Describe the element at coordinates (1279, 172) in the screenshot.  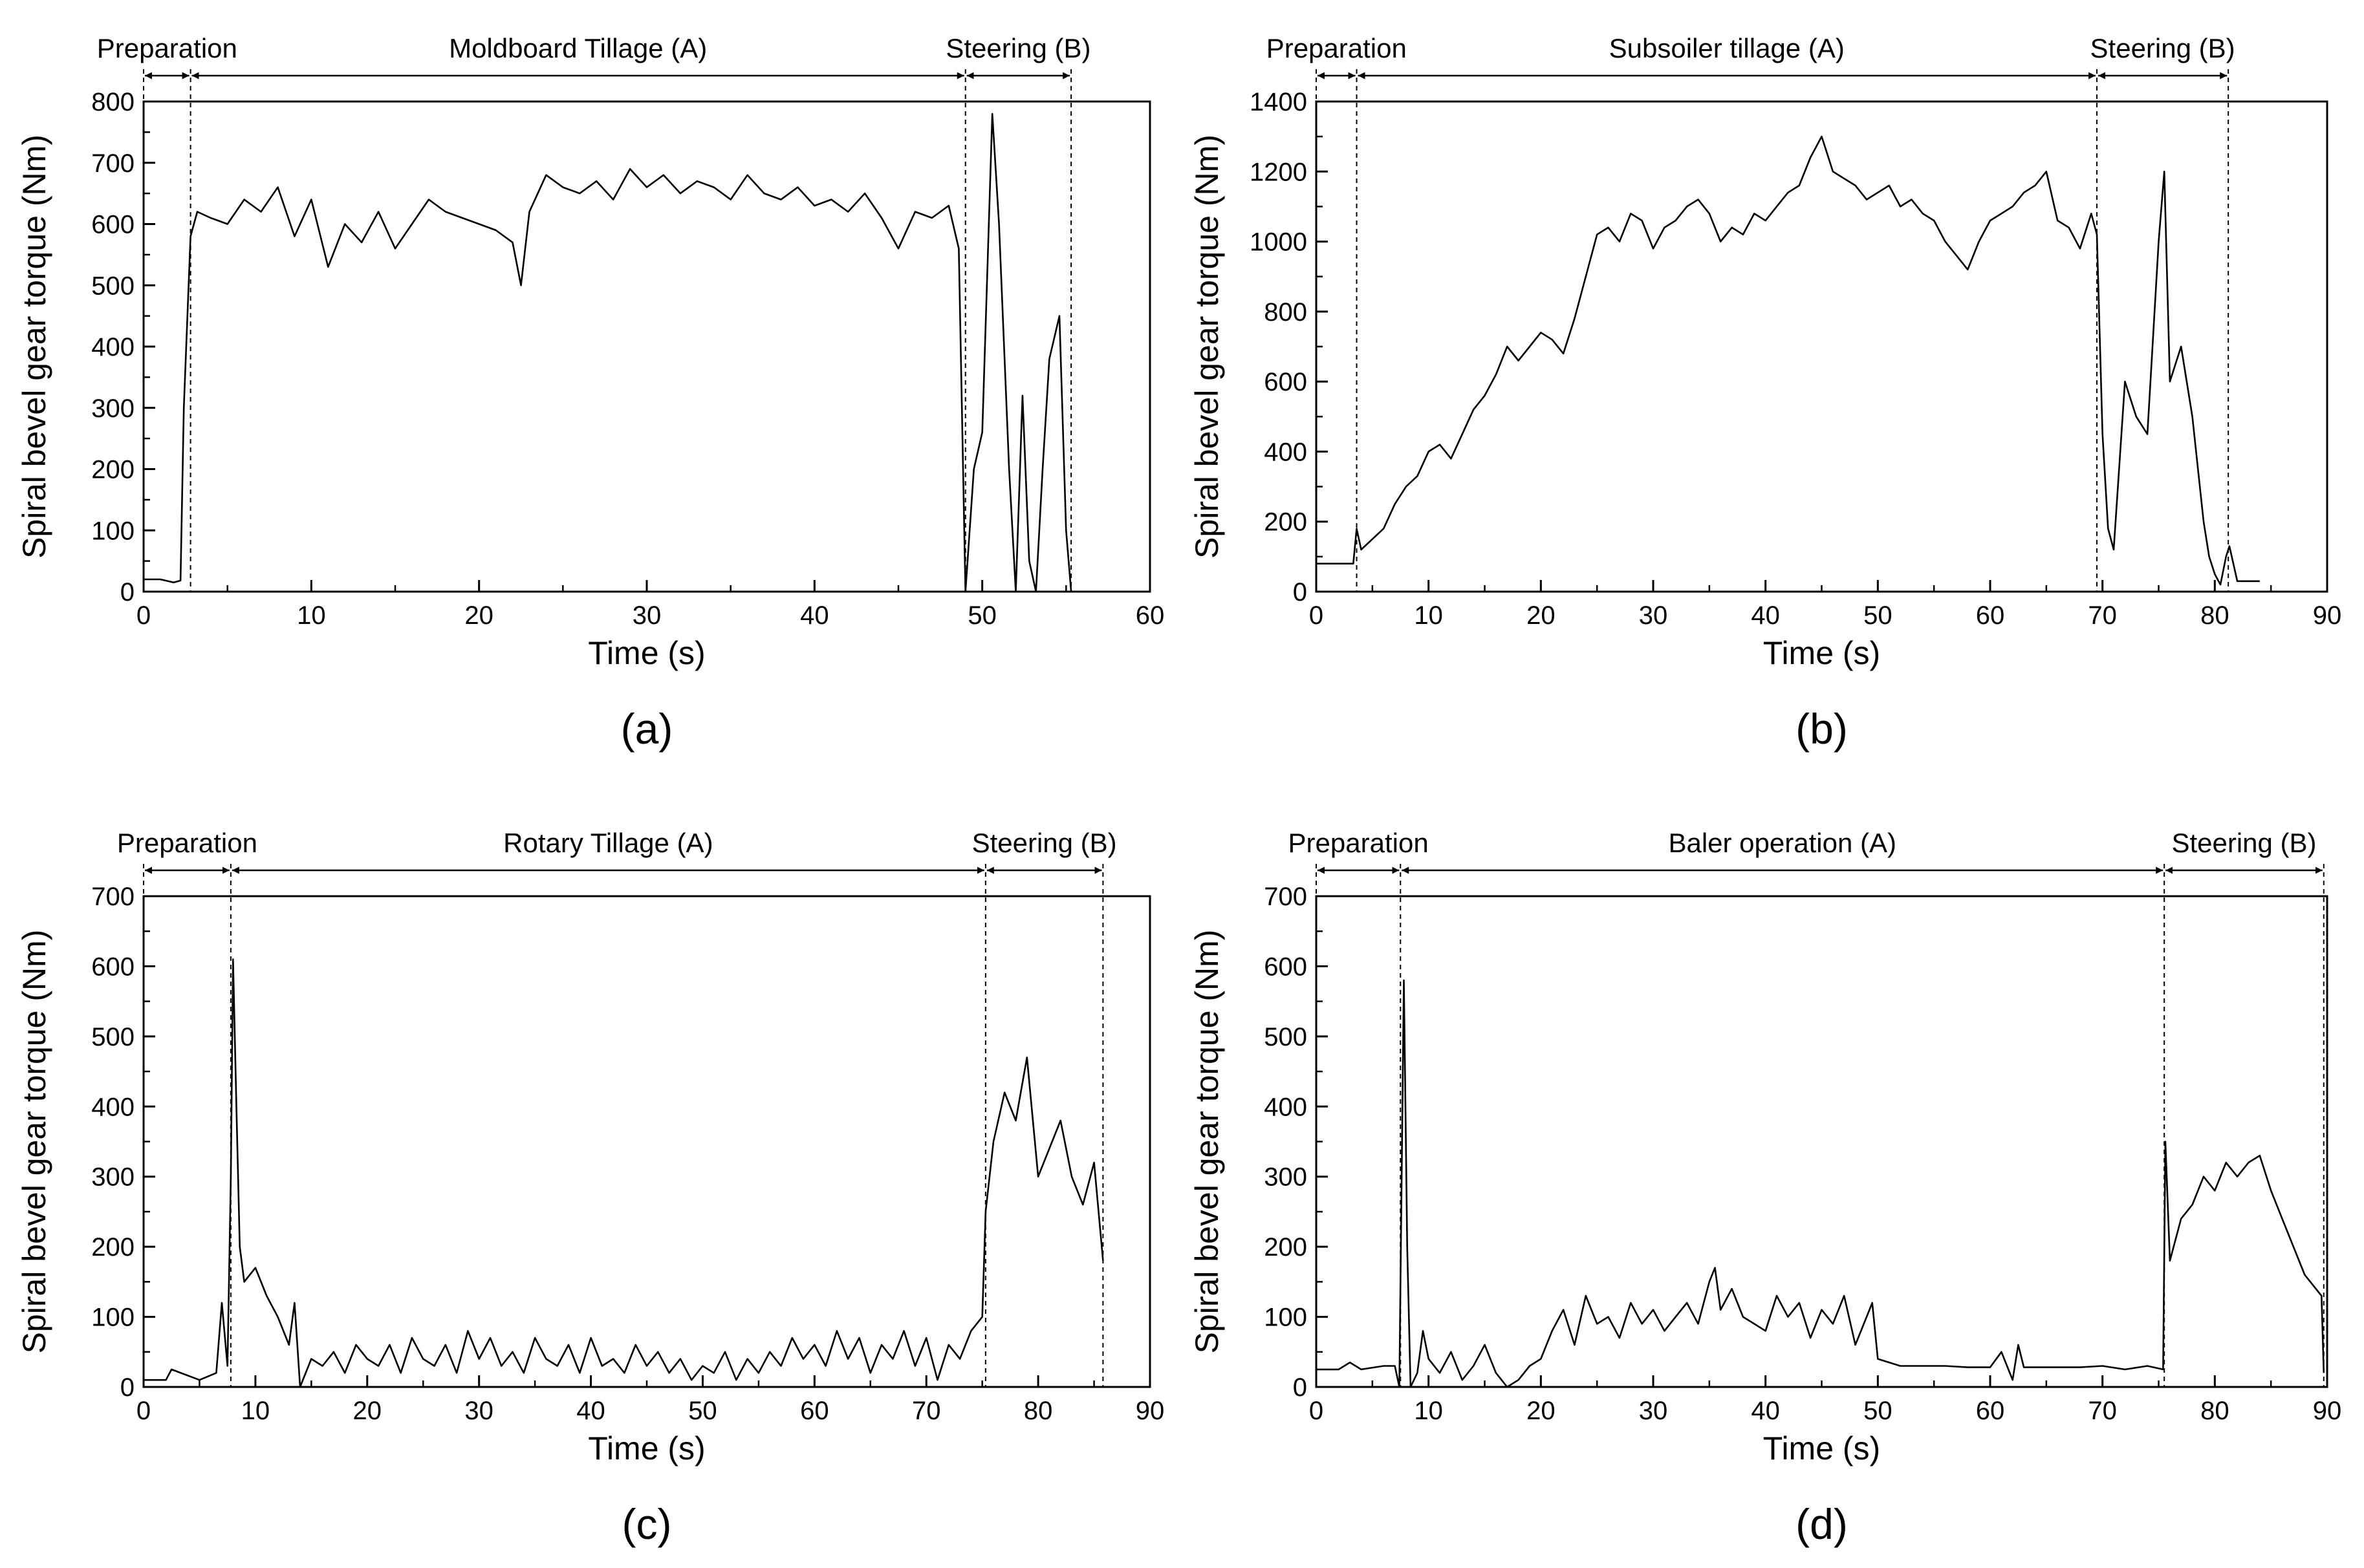
I see `y-tick-label: 1200` at that location.